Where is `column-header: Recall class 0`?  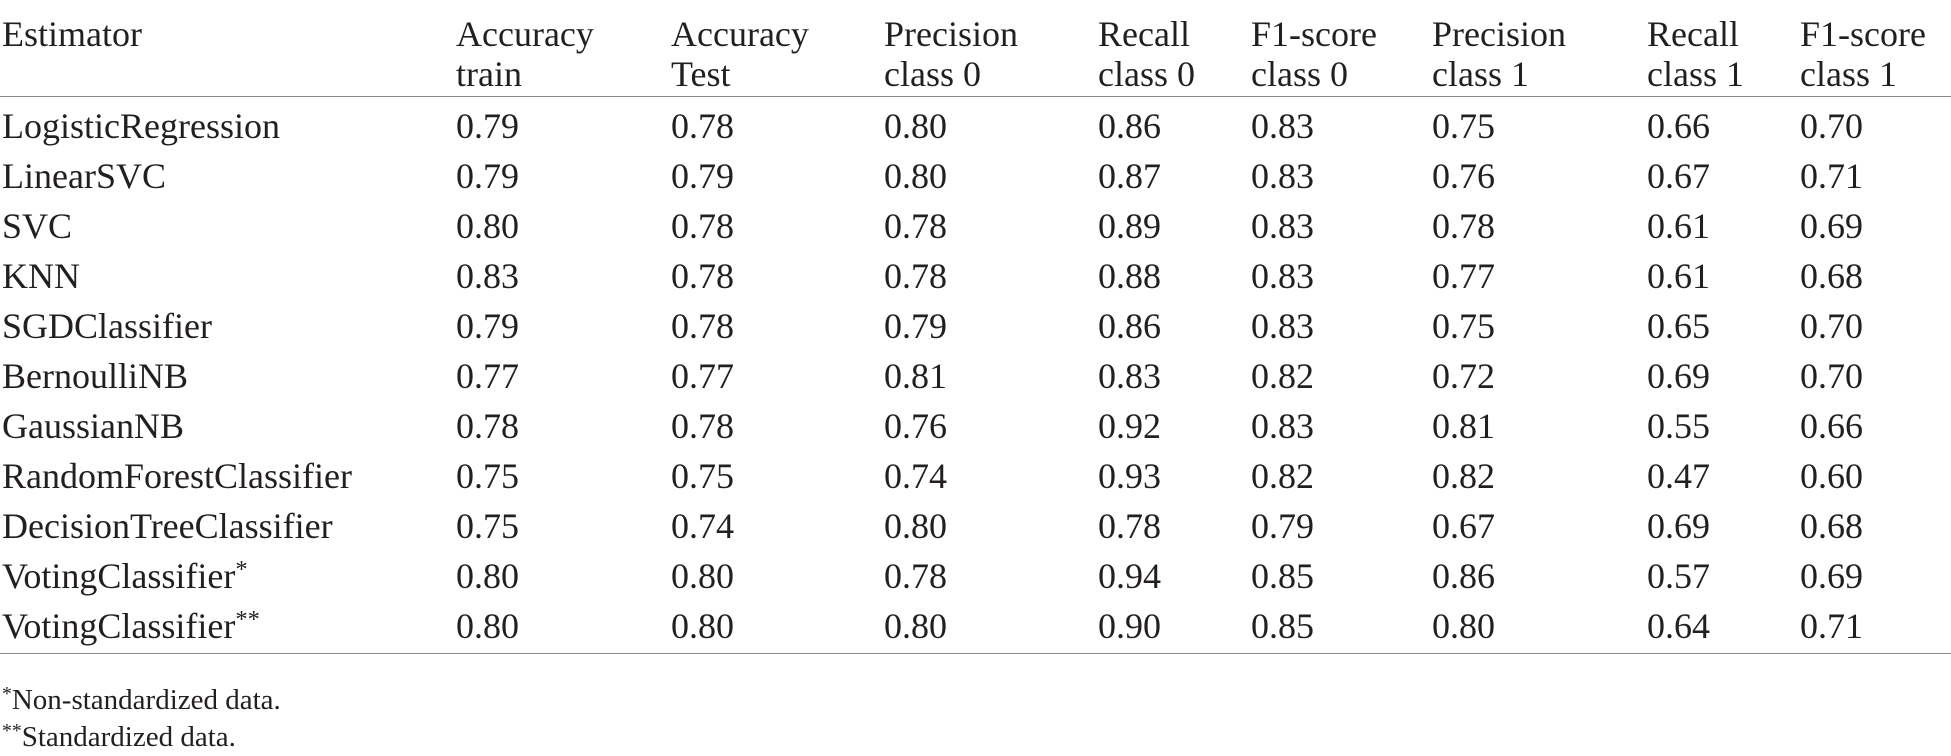
column-header: Recall class 0 is located at coordinates (1172, 55).